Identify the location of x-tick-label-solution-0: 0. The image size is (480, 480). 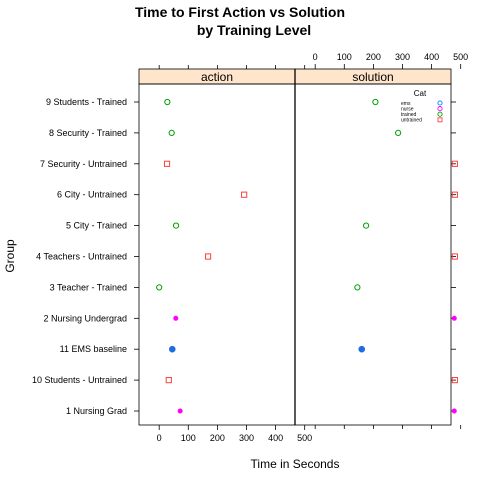
(315, 57).